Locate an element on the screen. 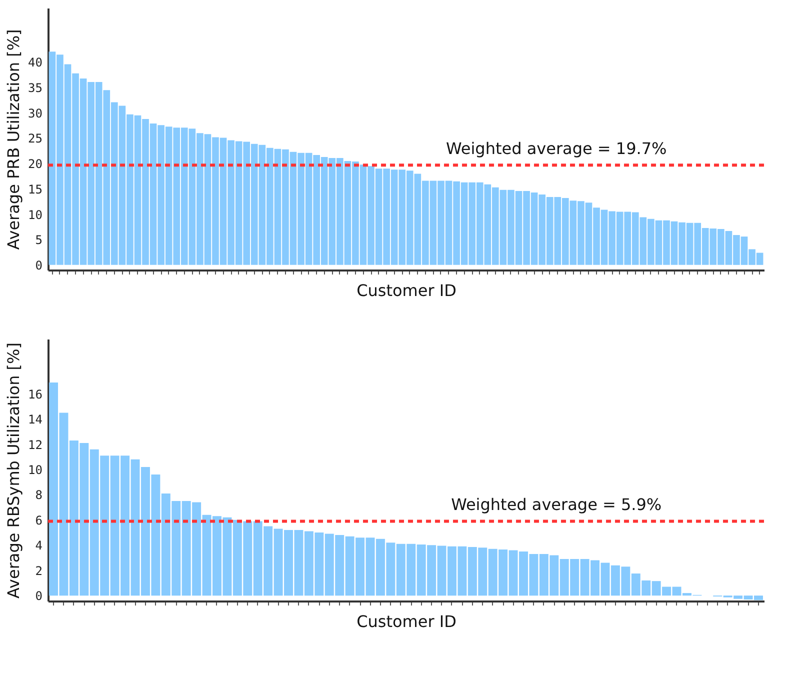 This screenshot has height=695, width=796. y-tick-label: 25 is located at coordinates (35, 139).